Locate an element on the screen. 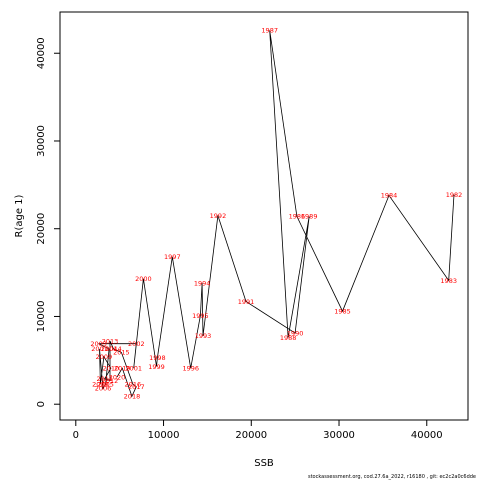 This screenshot has width=480, height=480. point-label-1983: 1983 is located at coordinates (448, 281).